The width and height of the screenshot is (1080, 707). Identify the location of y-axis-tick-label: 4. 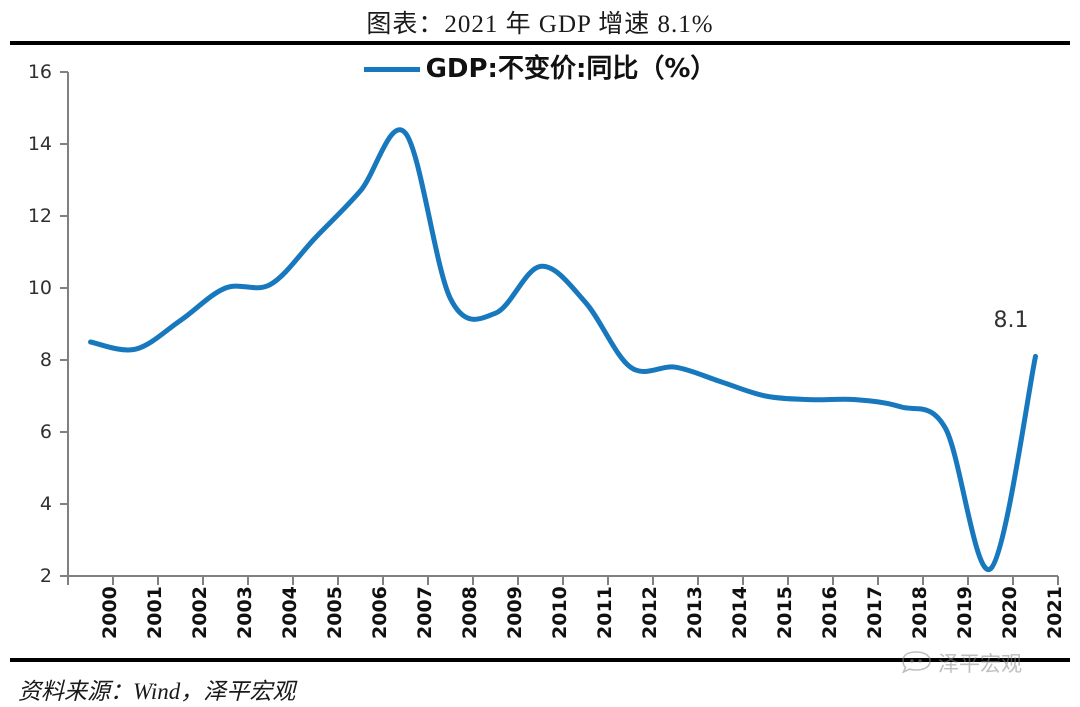
(45, 504).